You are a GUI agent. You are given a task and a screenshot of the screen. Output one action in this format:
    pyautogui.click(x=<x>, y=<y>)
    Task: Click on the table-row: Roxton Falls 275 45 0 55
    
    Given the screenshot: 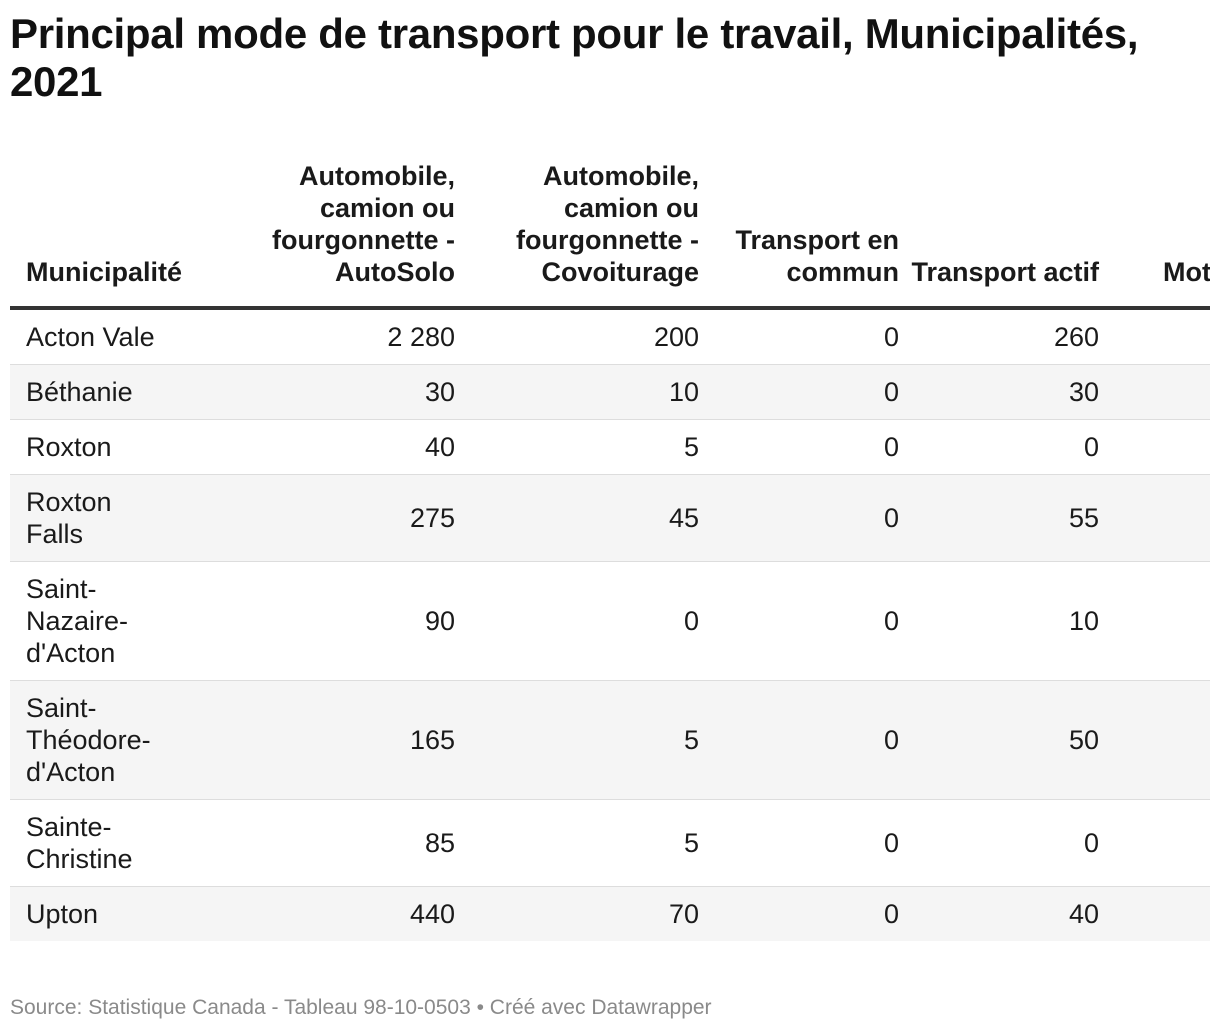 What is the action you would take?
    pyautogui.click(x=610, y=518)
    